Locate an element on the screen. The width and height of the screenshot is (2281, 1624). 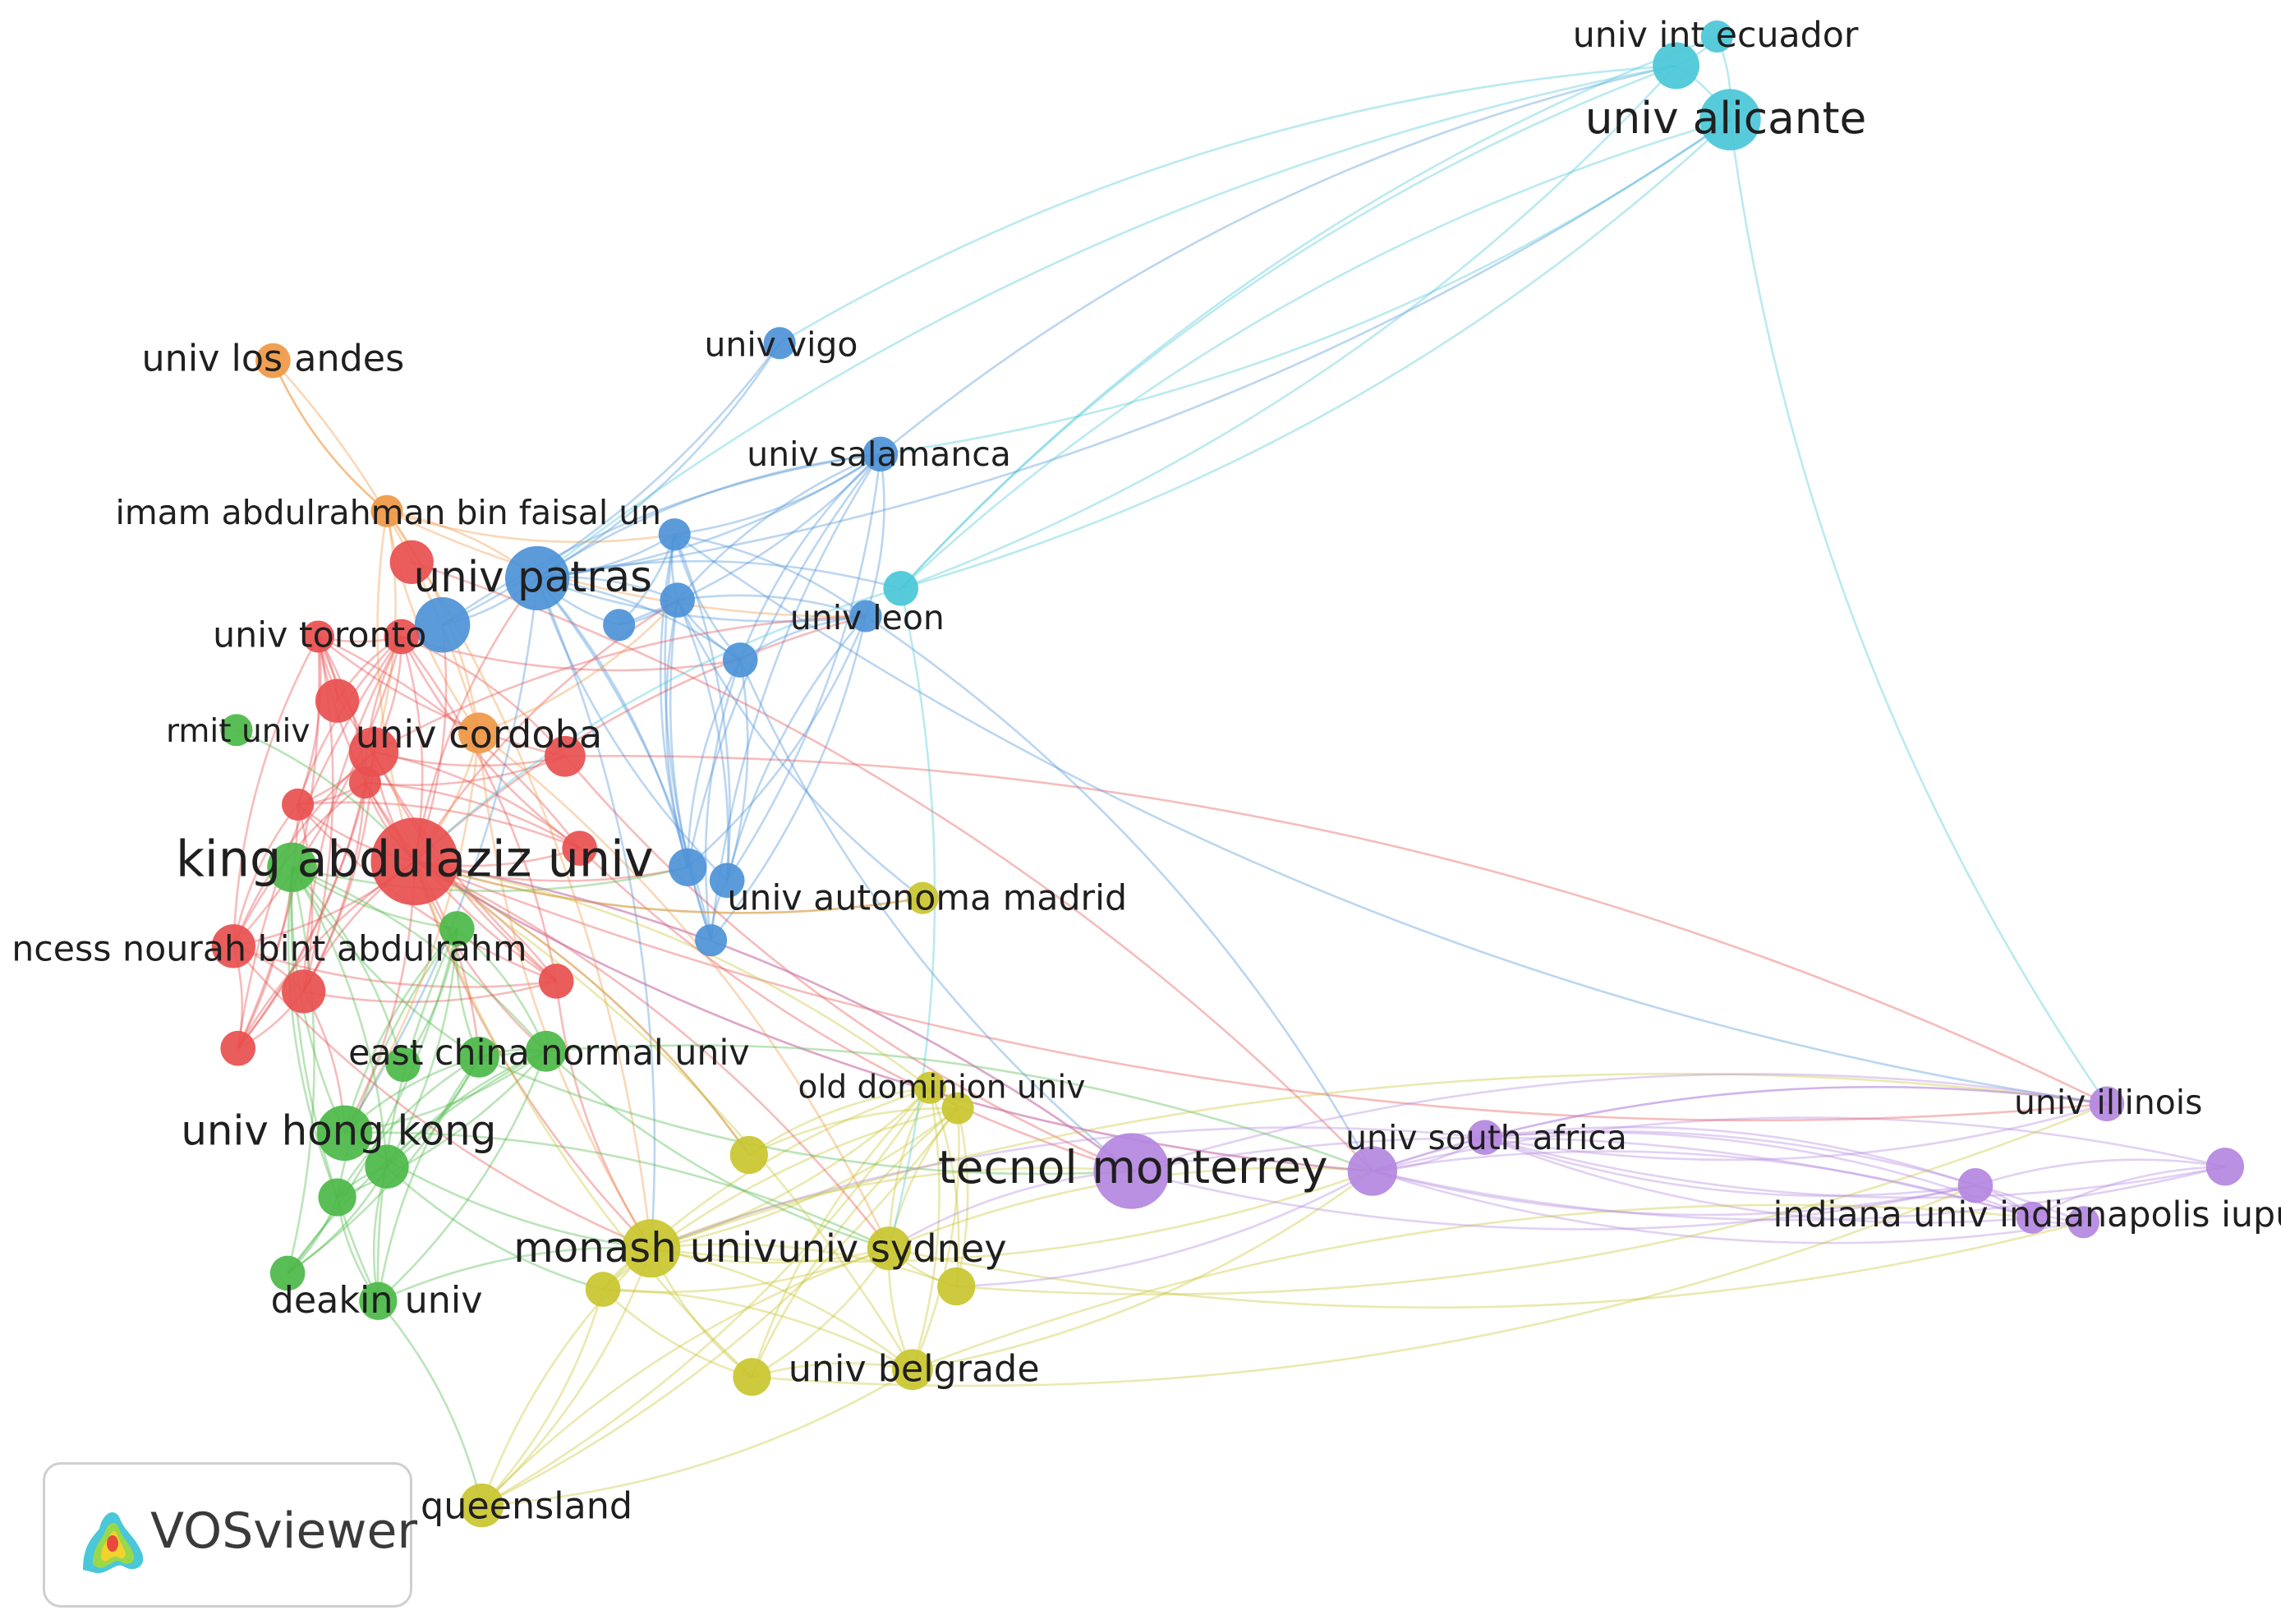
node-label-univ-autonoma-madrid: univ autonoma madrid is located at coordinates (927, 898).